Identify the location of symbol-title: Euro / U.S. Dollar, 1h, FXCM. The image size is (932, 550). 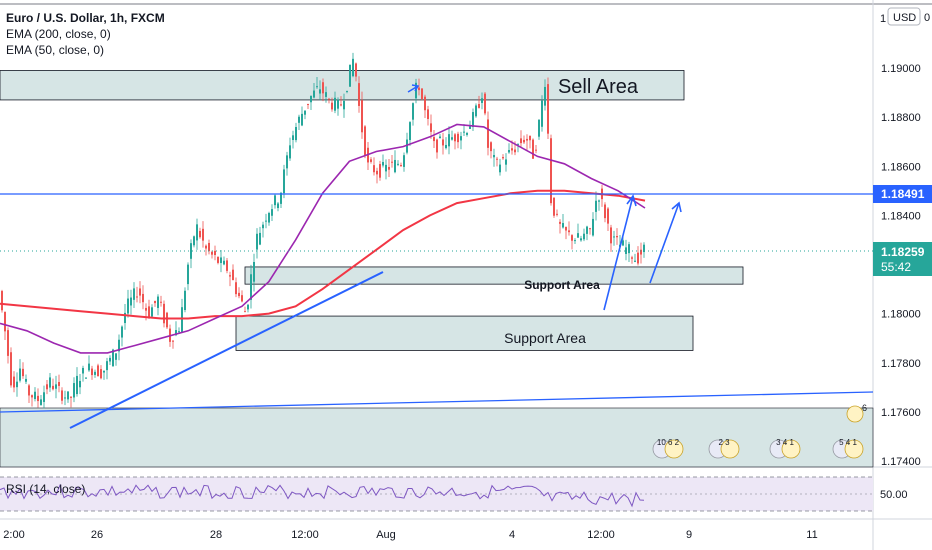
(85, 18).